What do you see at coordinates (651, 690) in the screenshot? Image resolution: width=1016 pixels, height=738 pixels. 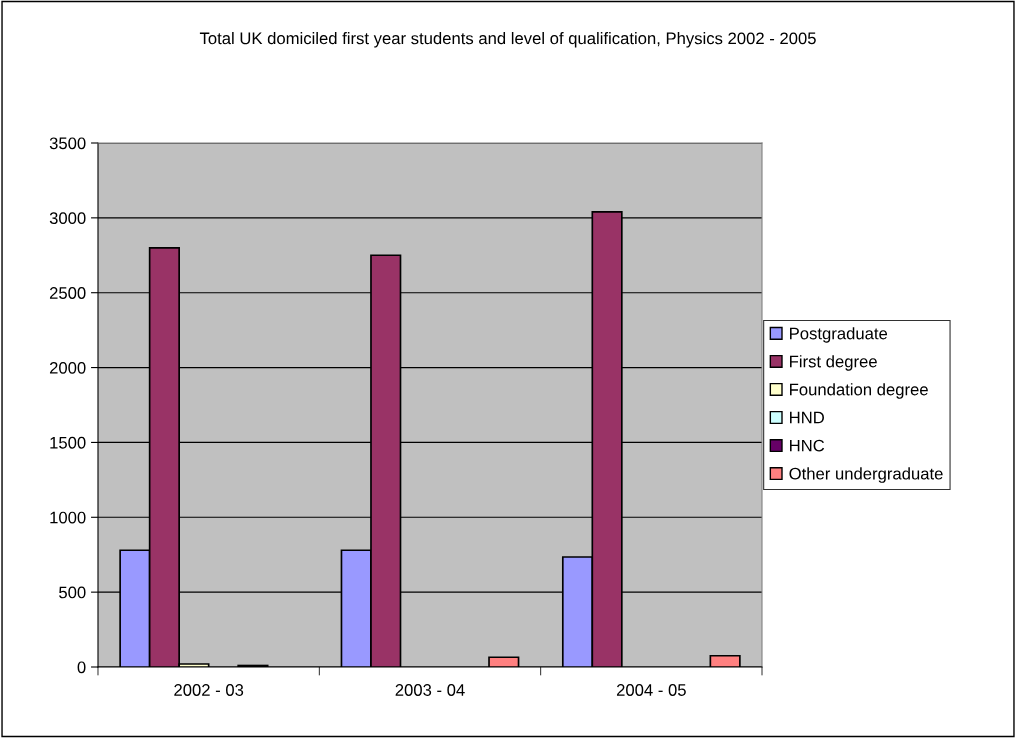 I see `x-tick-label: 2004 - 05` at bounding box center [651, 690].